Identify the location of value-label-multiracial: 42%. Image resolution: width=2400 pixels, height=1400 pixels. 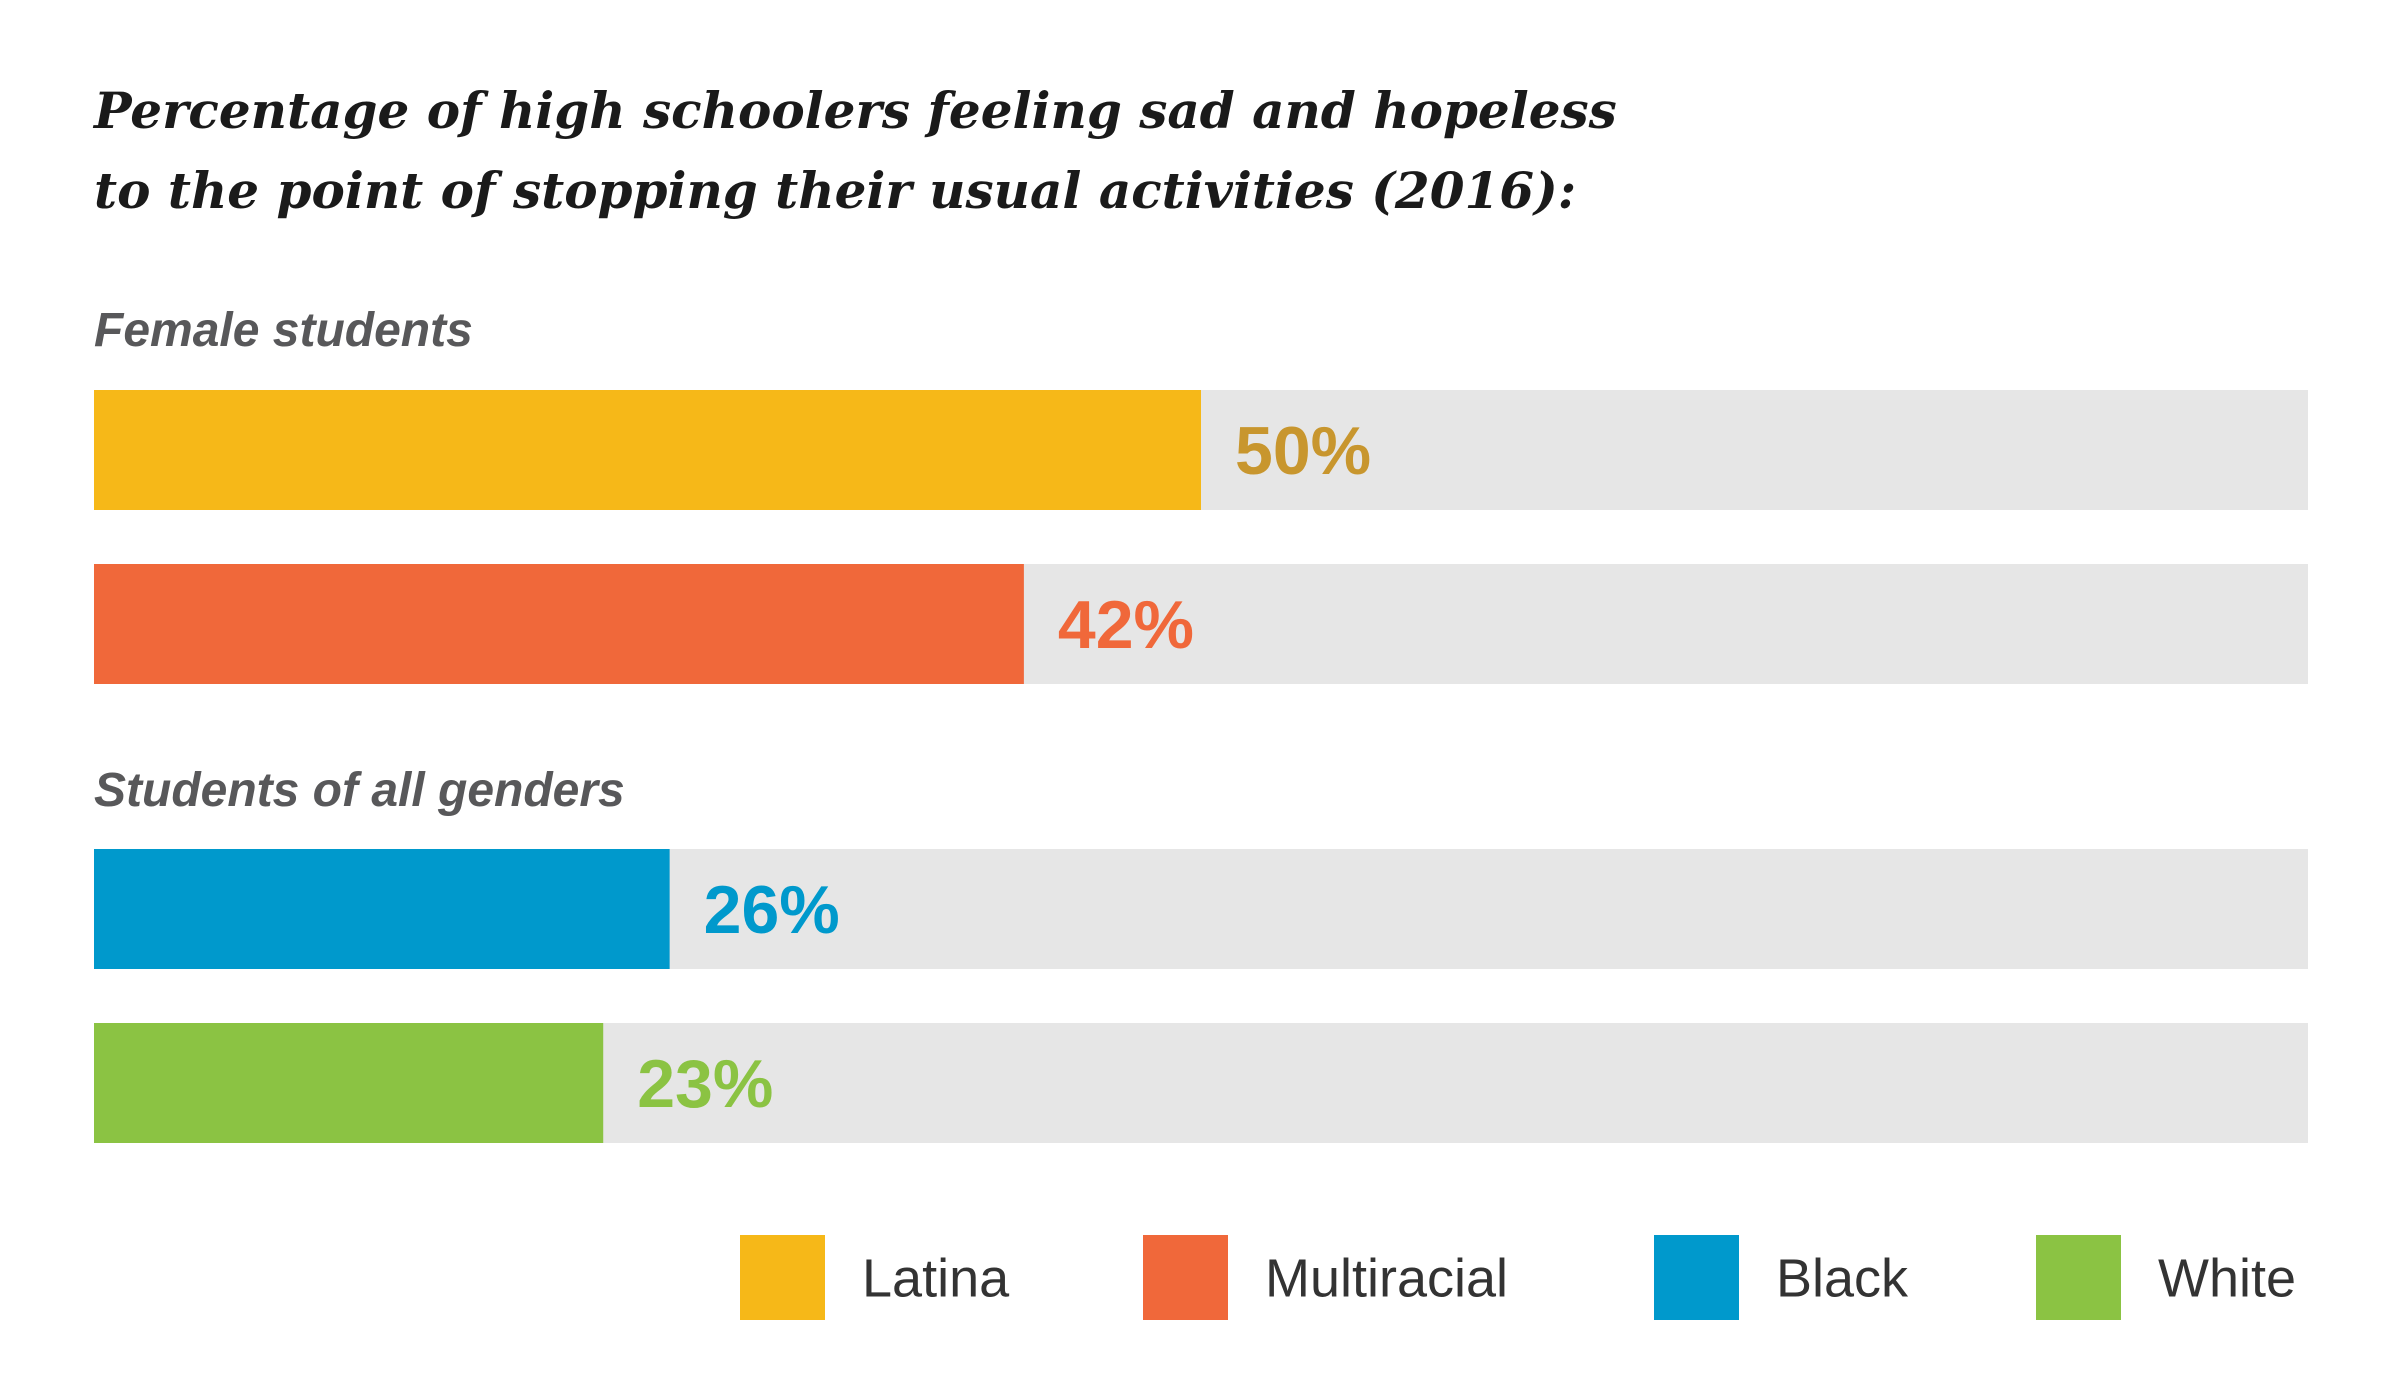
(1126, 625).